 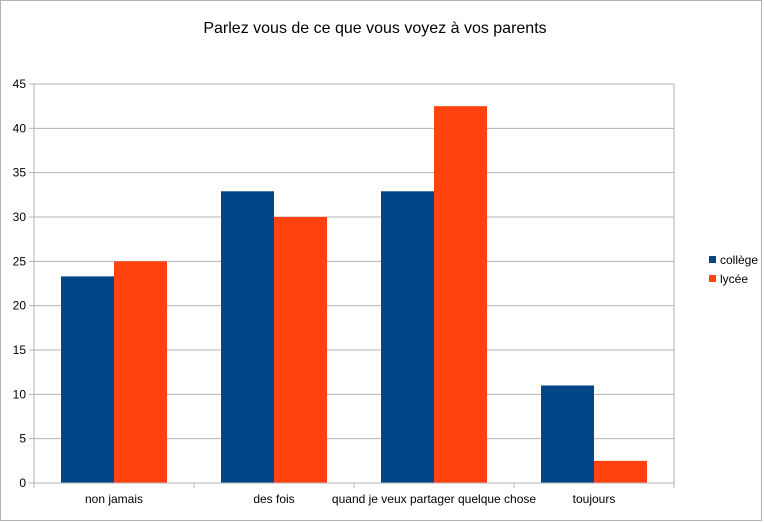 I want to click on y-tick-label: 45, so click(x=20, y=84).